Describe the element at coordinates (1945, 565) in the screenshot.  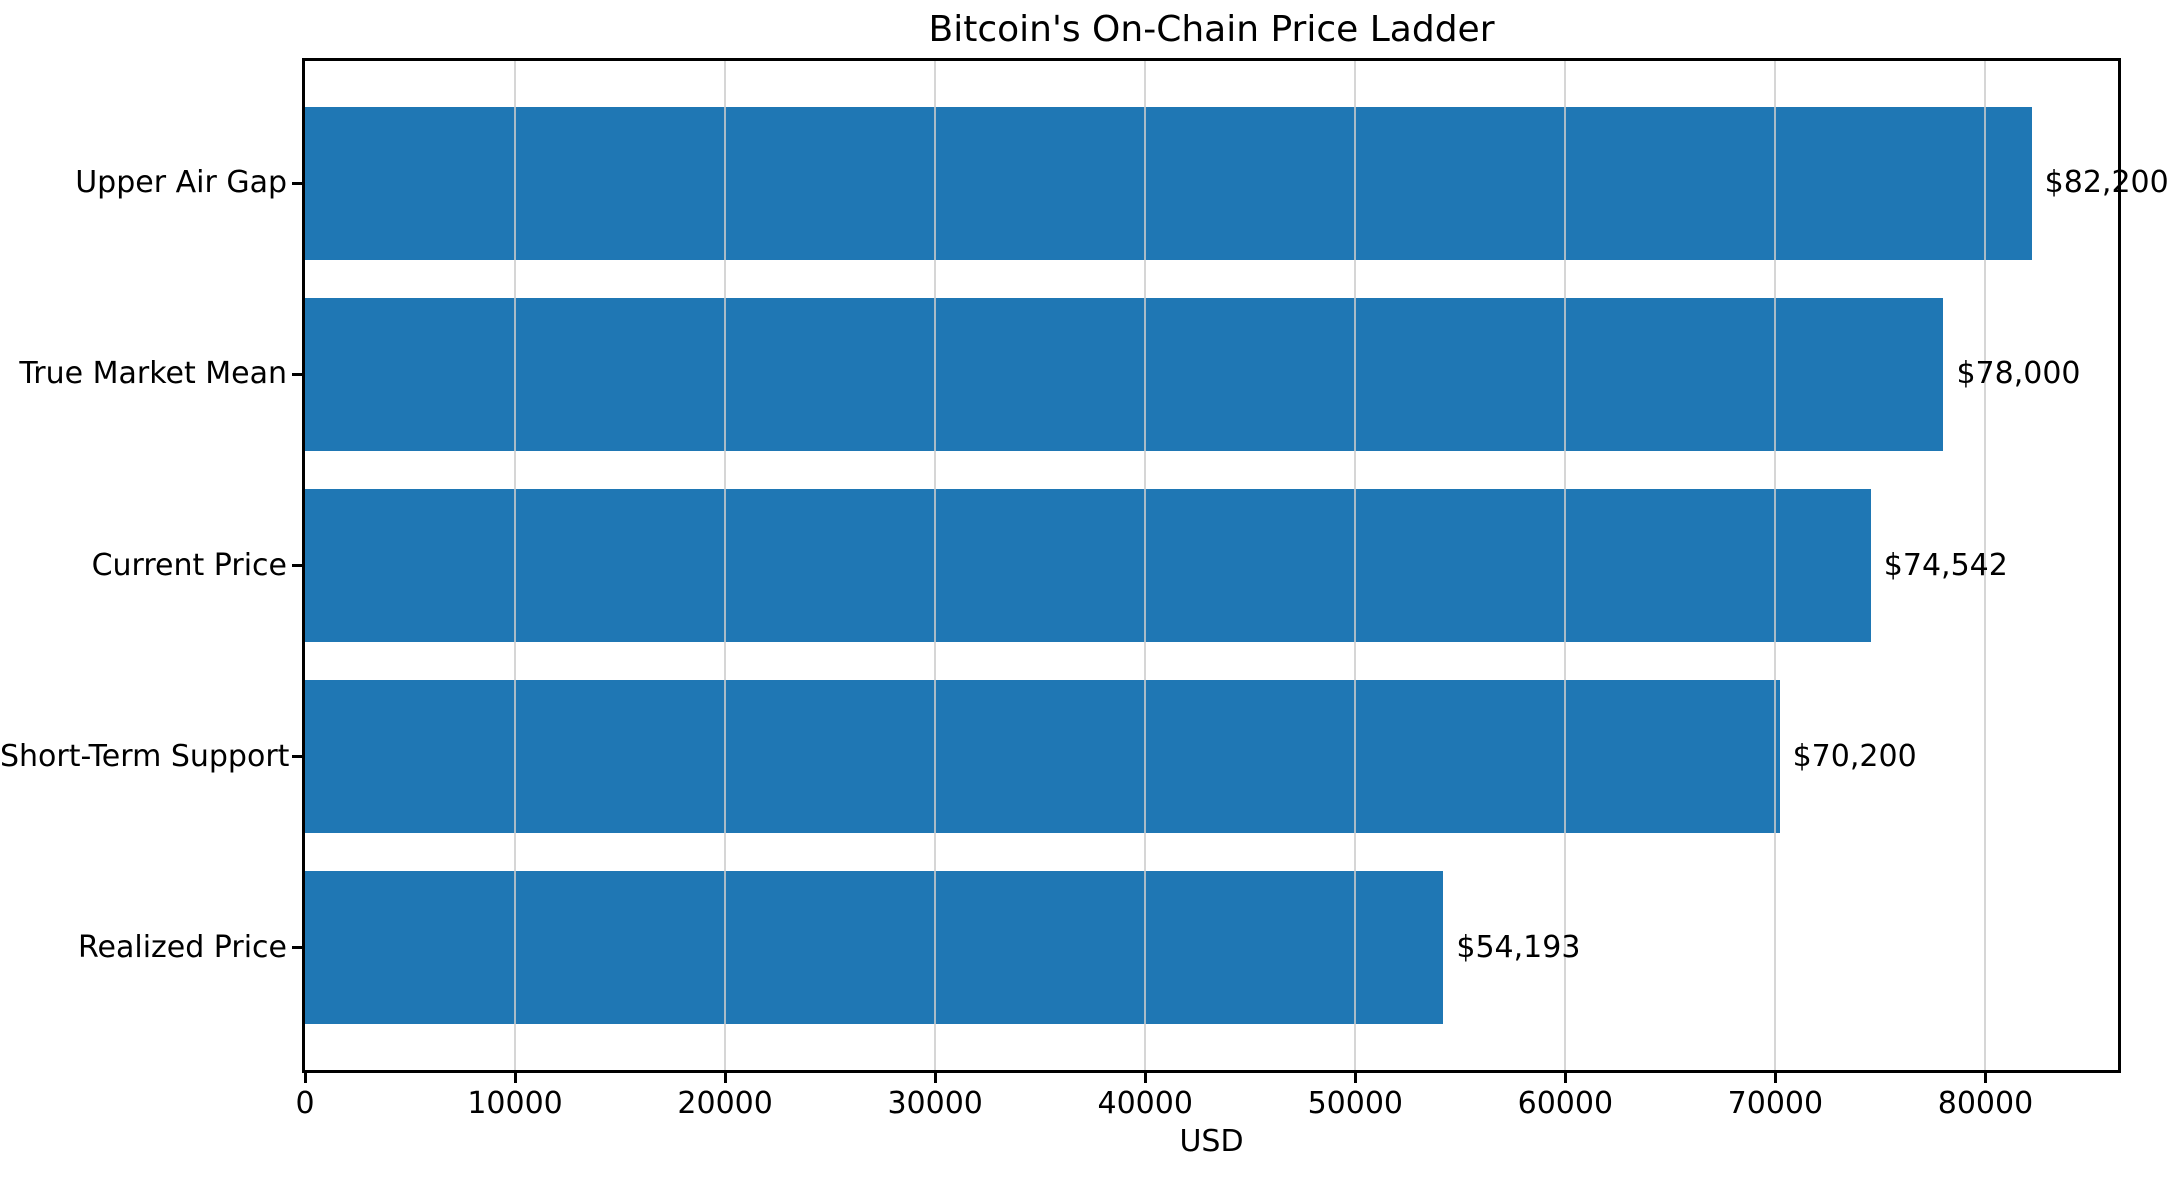
I see `bar-value-label: $74,542` at that location.